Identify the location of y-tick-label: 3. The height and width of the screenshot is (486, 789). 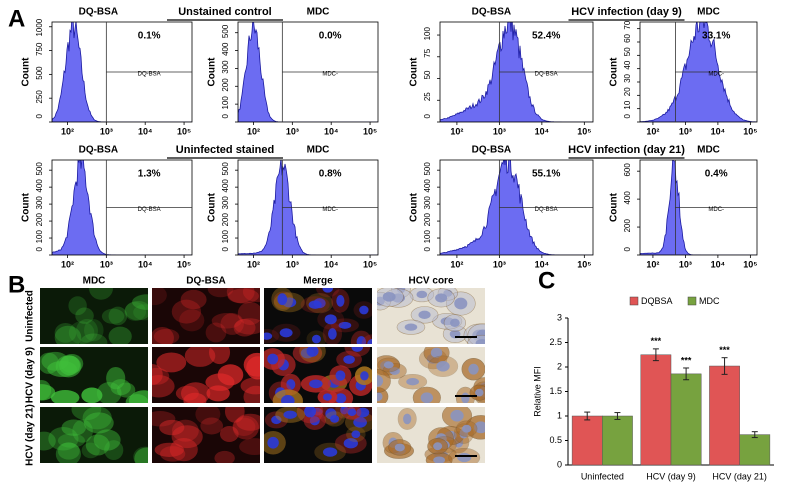
(559, 317).